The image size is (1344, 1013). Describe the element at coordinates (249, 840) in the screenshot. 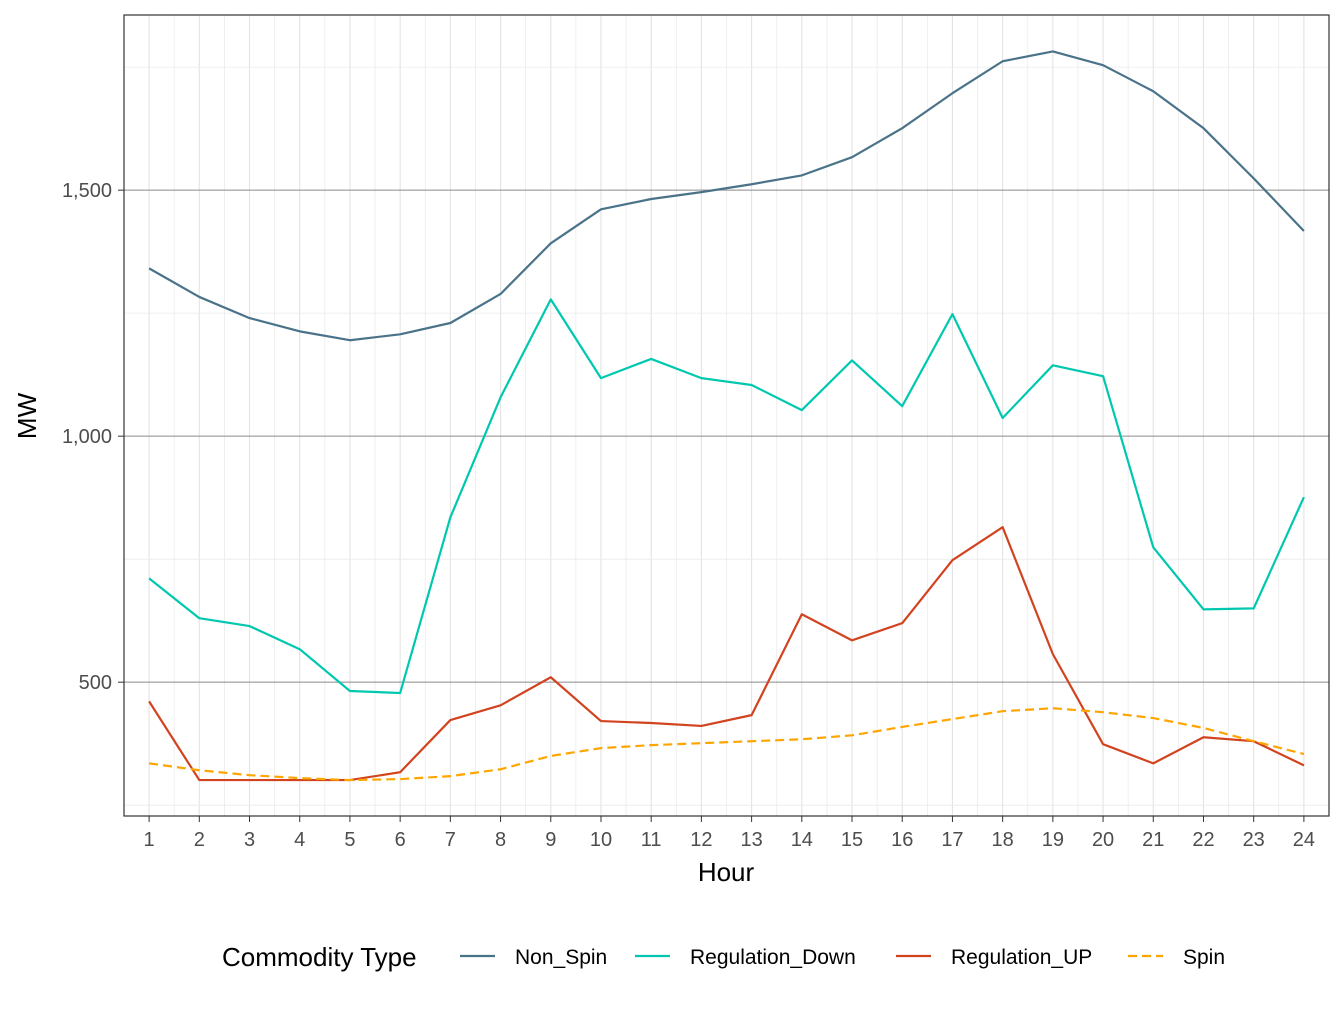

I see `x-tick-label: 3` at that location.